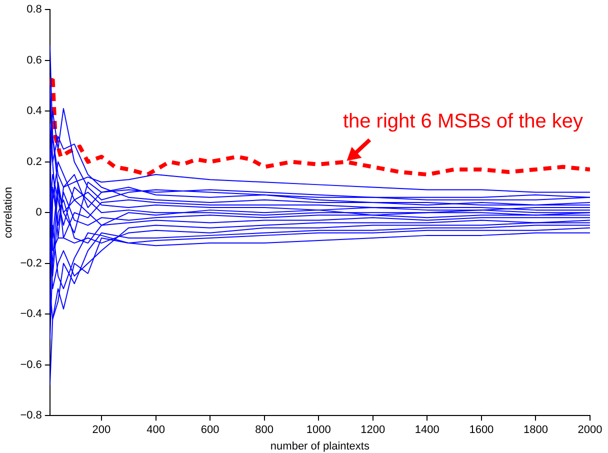 This screenshot has height=453, width=608. I want to click on y-tick-label: 0.2, so click(34, 162).